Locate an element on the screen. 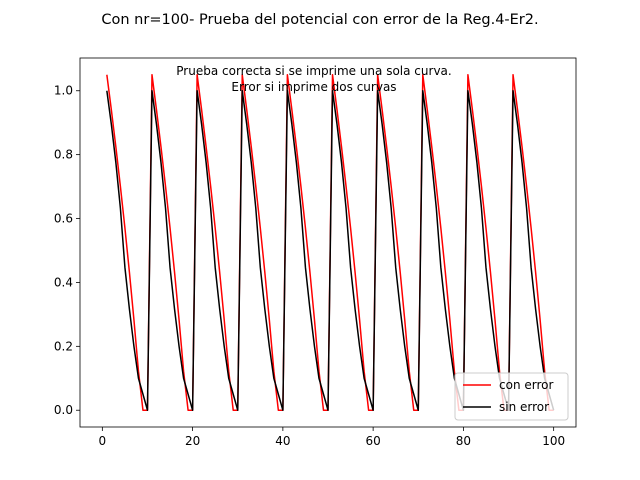 The width and height of the screenshot is (640, 480). y-tick-label: 0.8 is located at coordinates (63, 155).